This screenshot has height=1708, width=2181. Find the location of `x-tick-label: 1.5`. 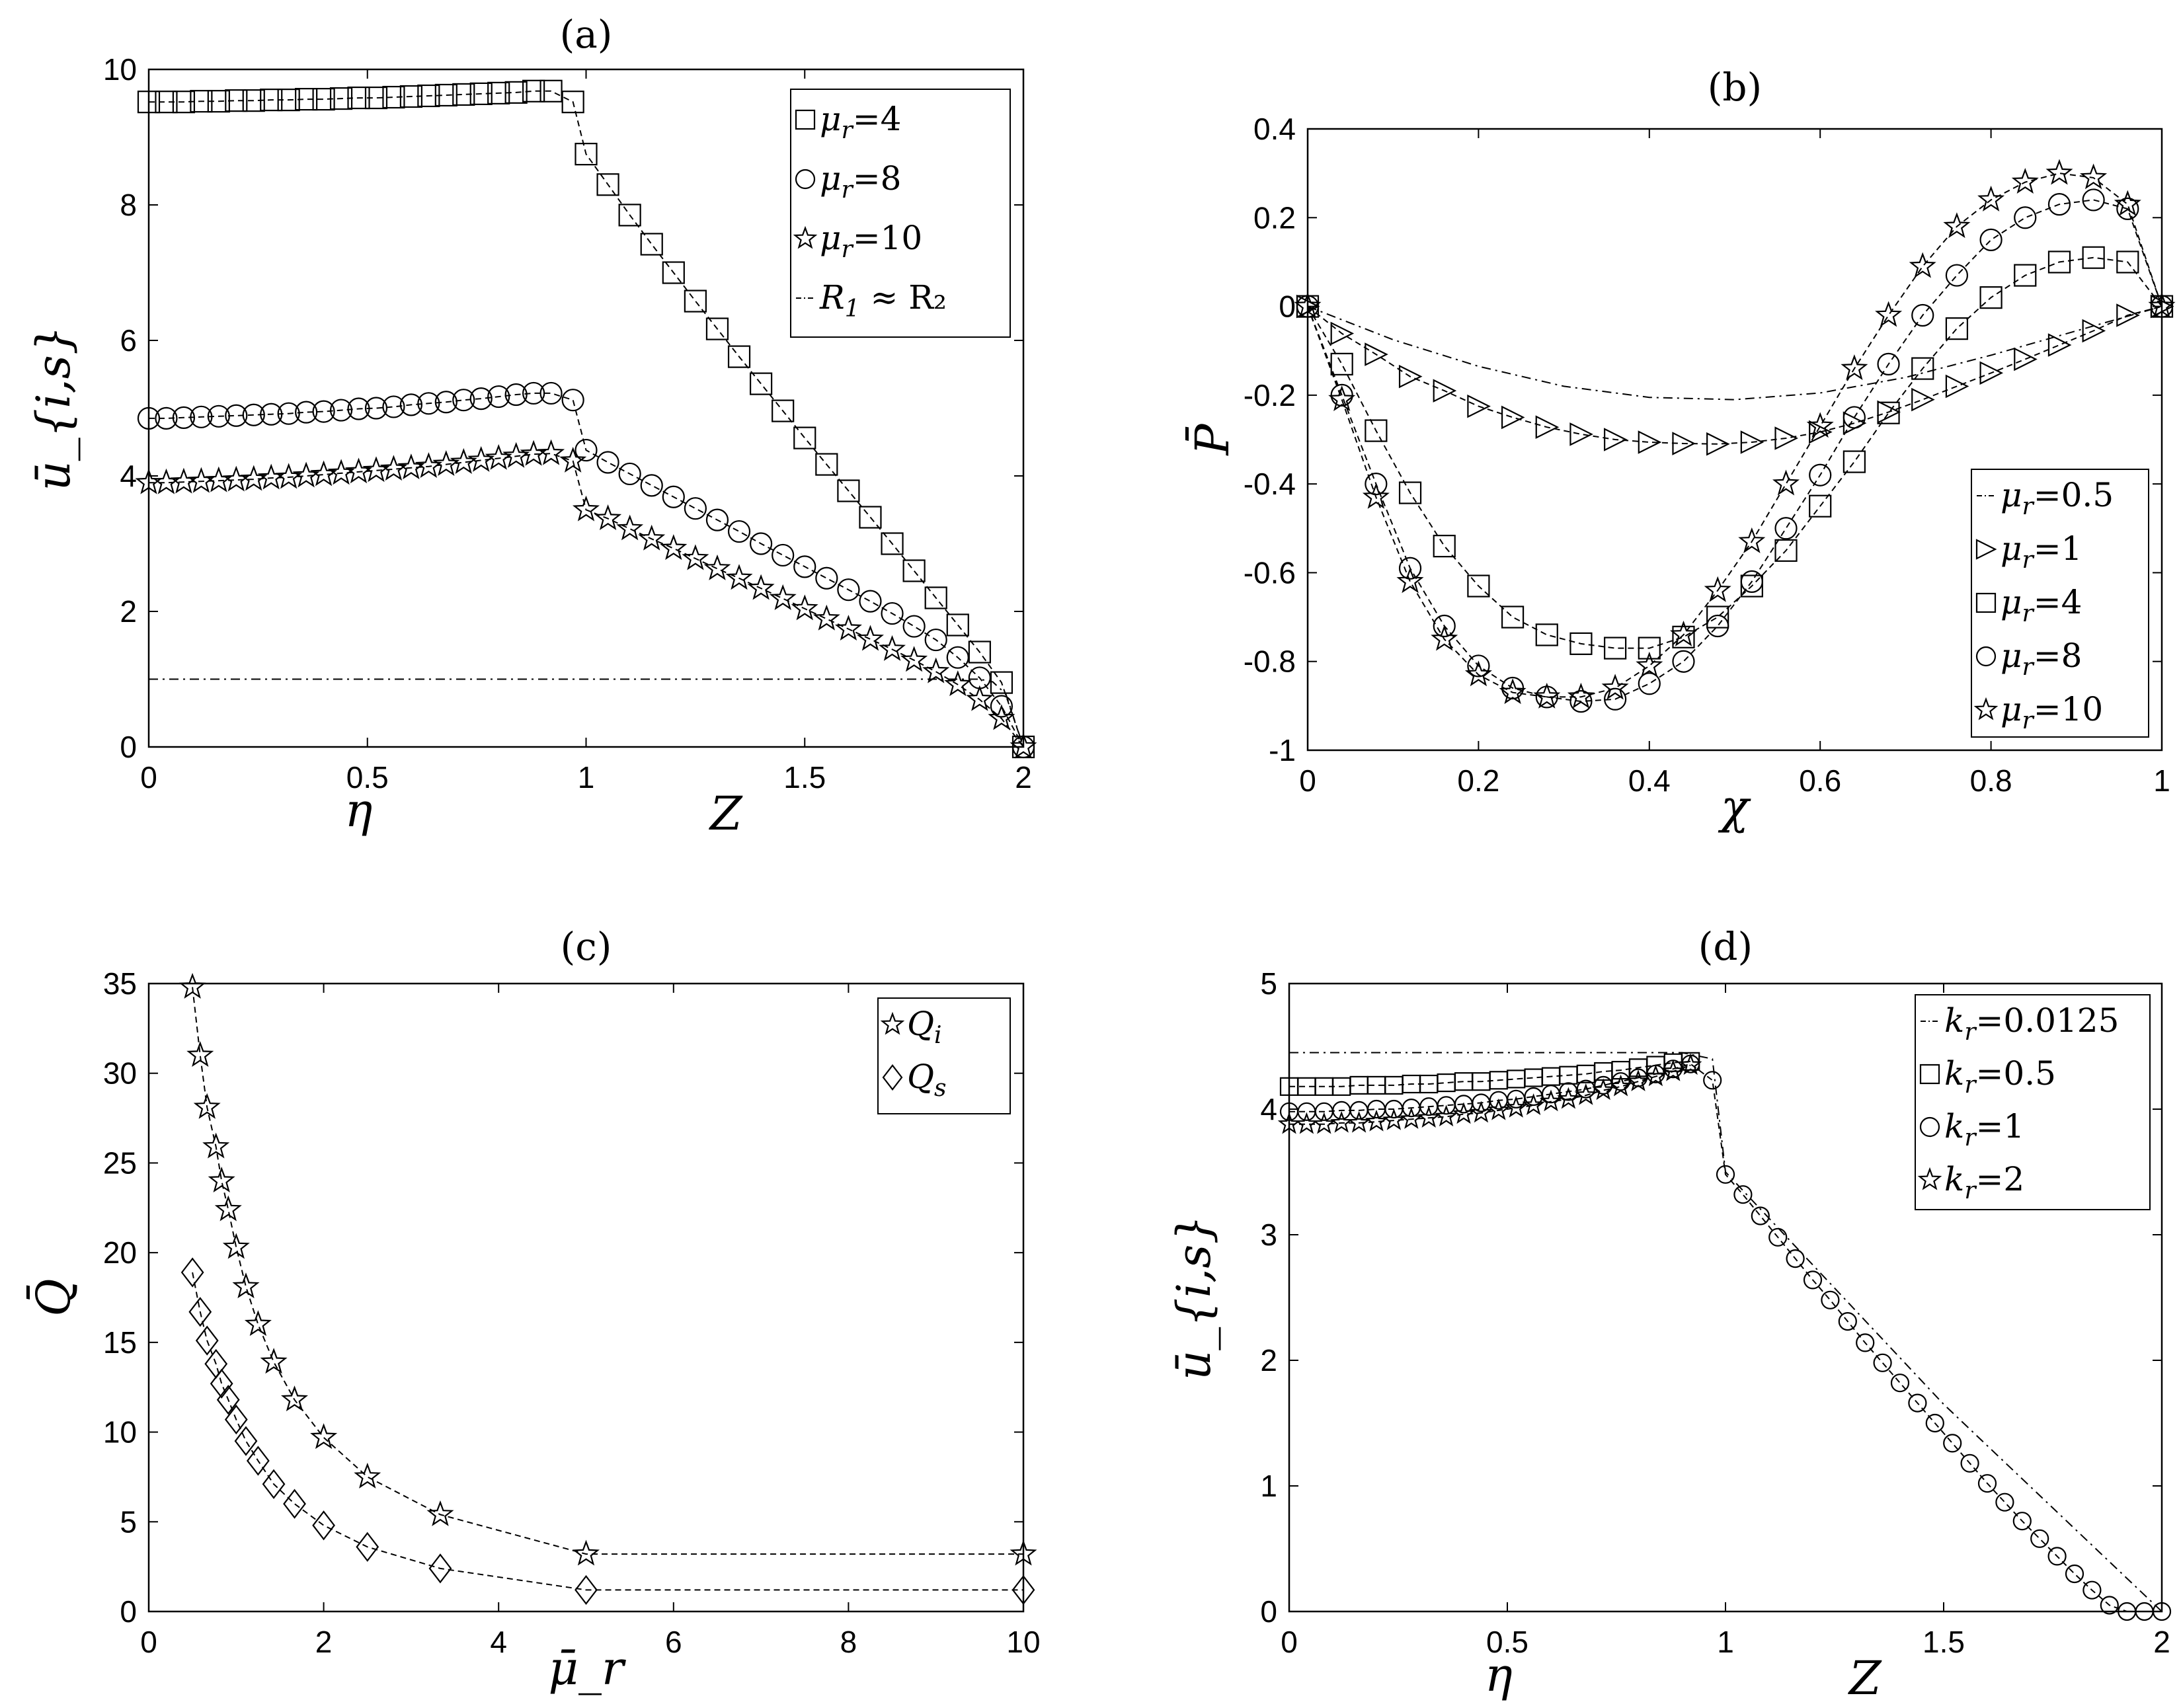

x-tick-label: 1.5 is located at coordinates (1944, 1642).